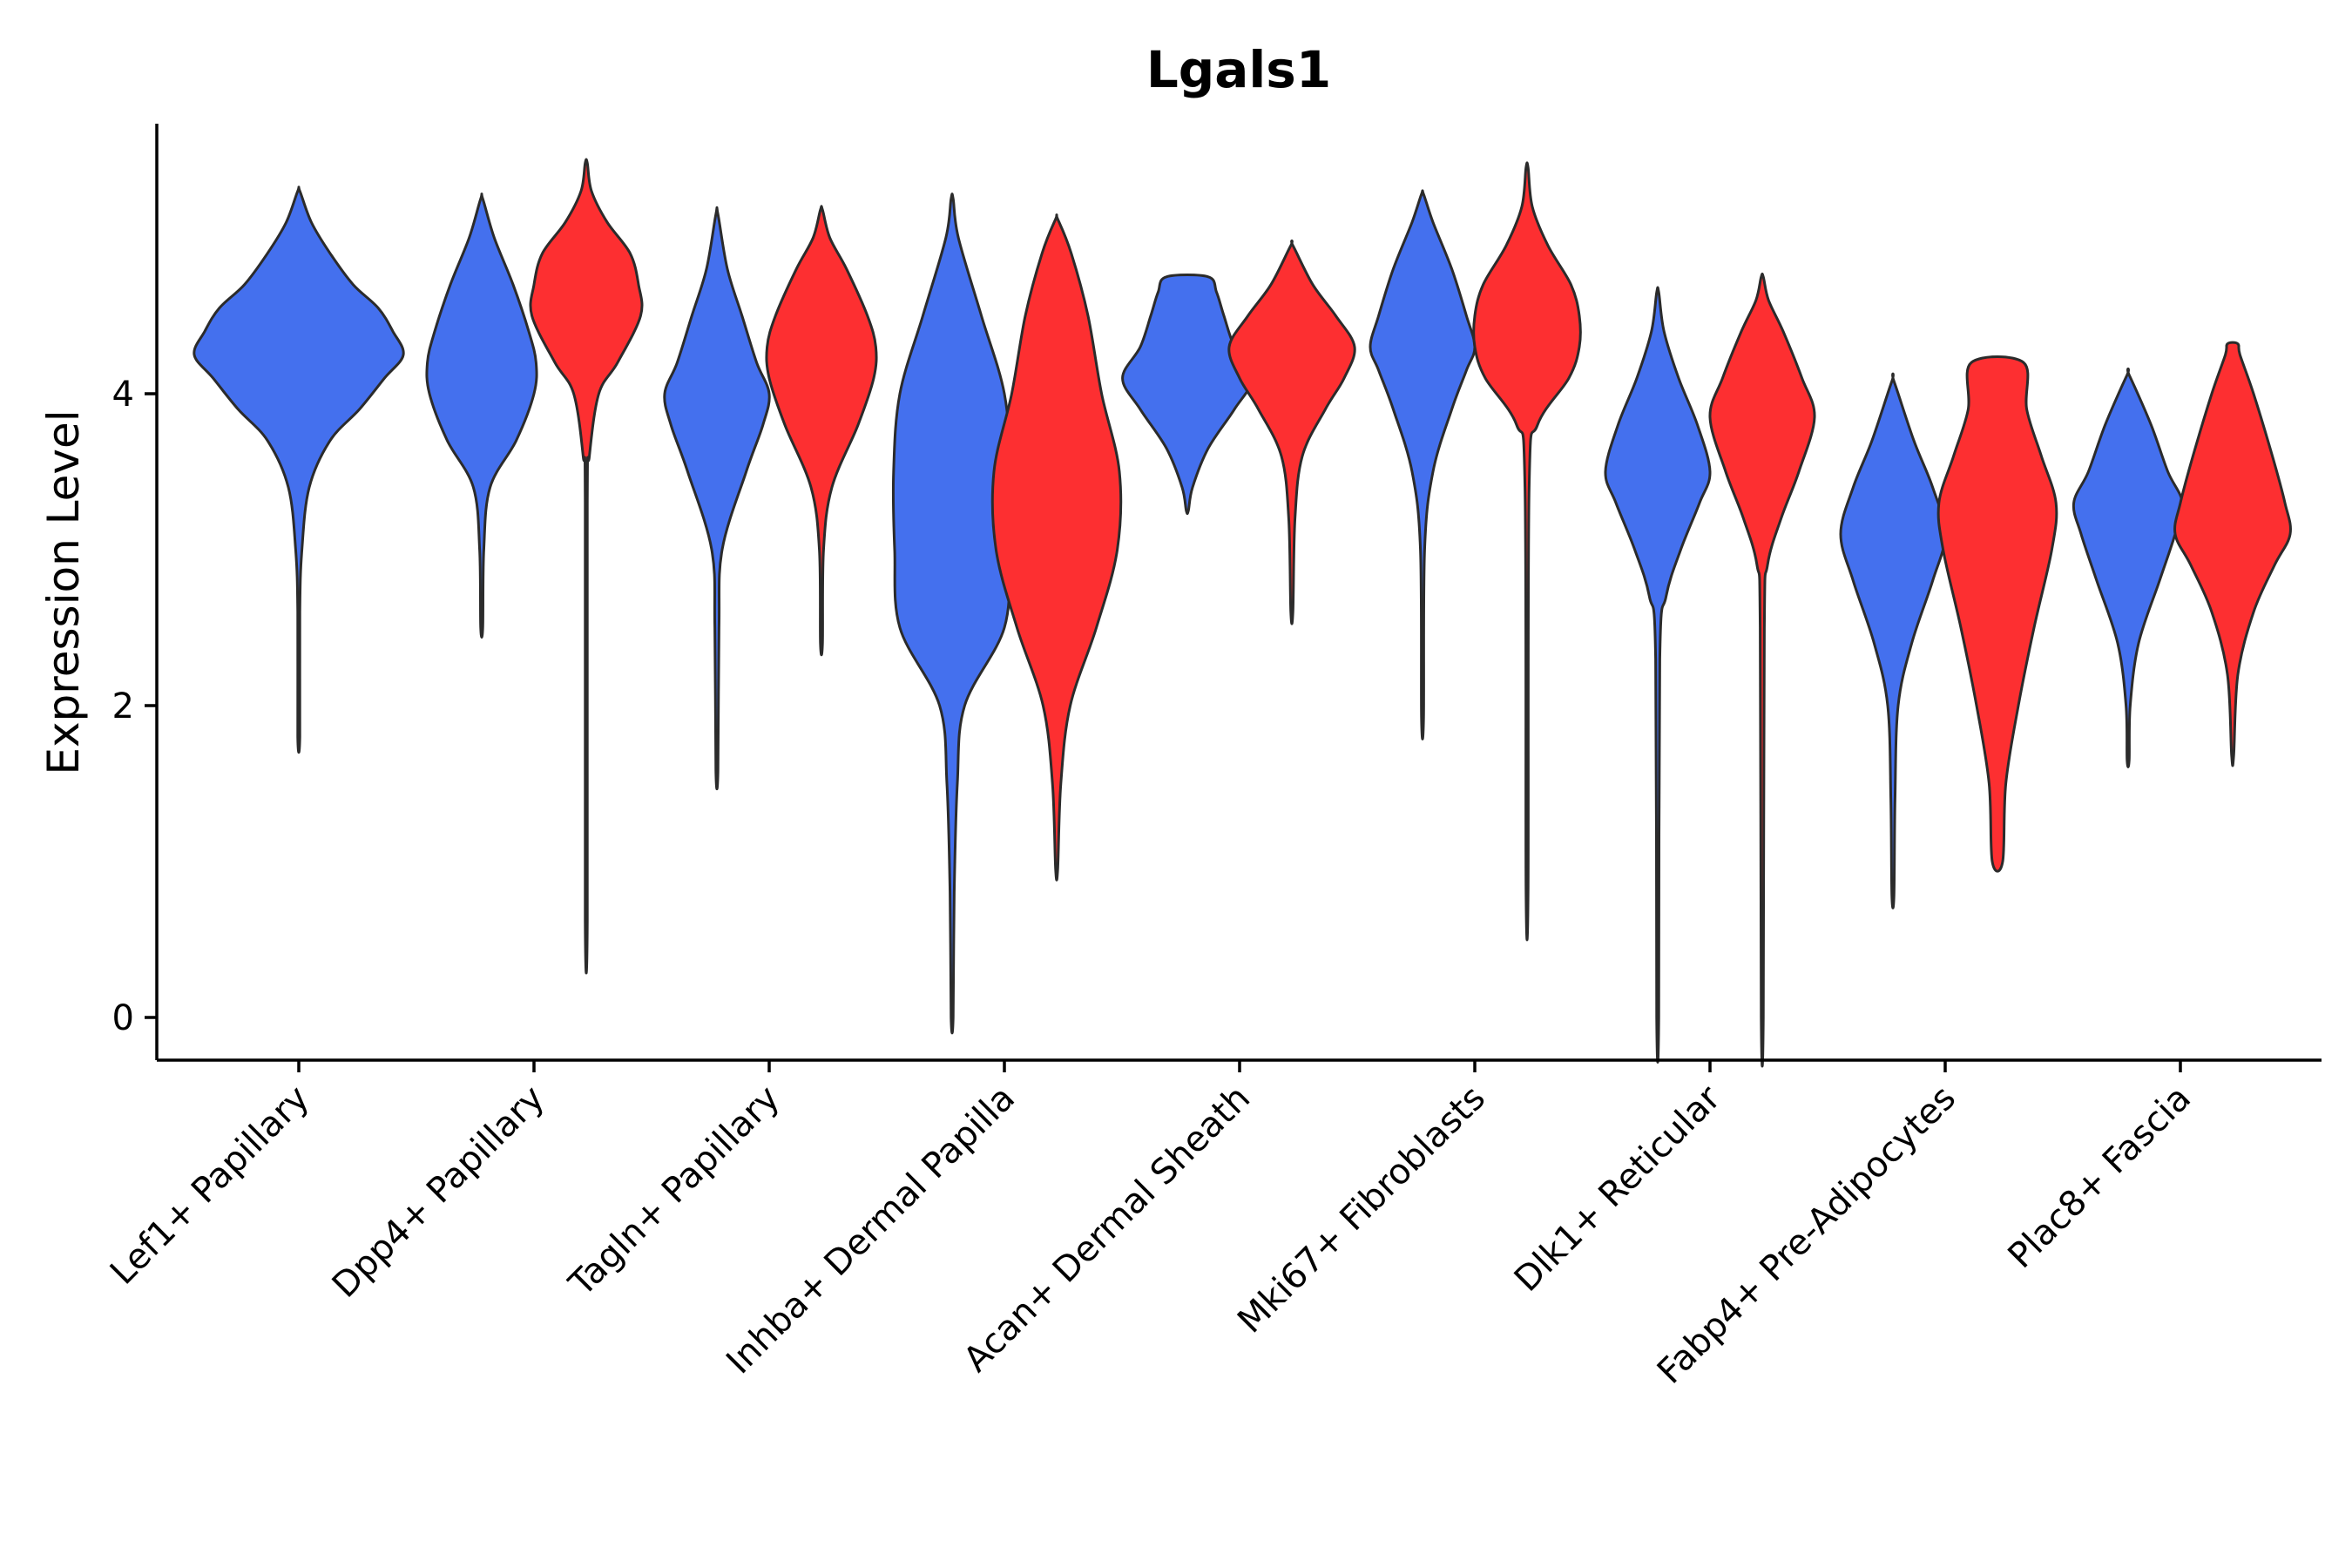  Describe the element at coordinates (1238, 69) in the screenshot. I see `chart-title: Lgals1` at that location.